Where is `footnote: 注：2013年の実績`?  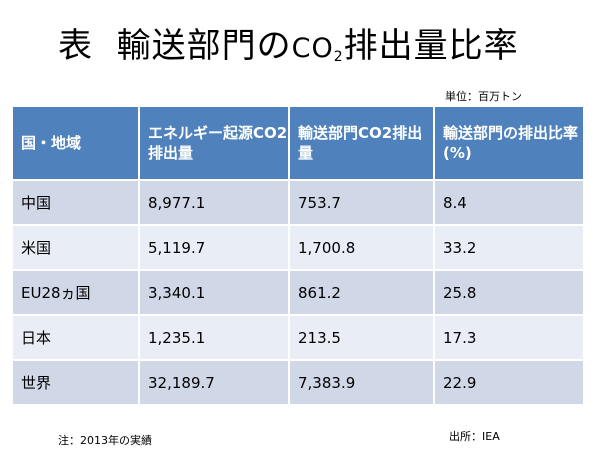 footnote: 注：2013年の実績 is located at coordinates (105, 440).